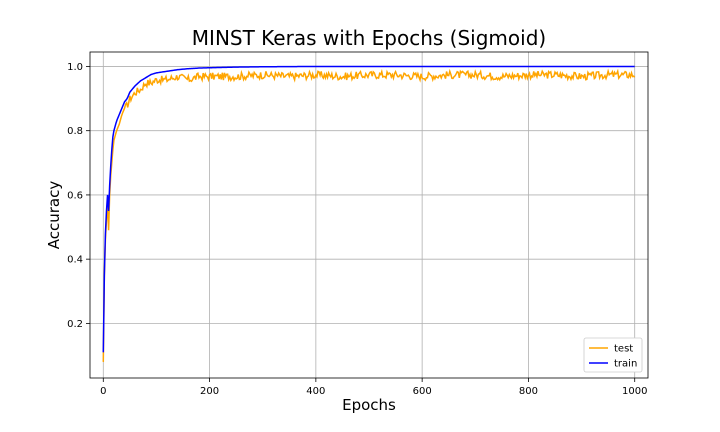 The image size is (720, 432). I want to click on y-tick-label: 1.0, so click(75, 67).